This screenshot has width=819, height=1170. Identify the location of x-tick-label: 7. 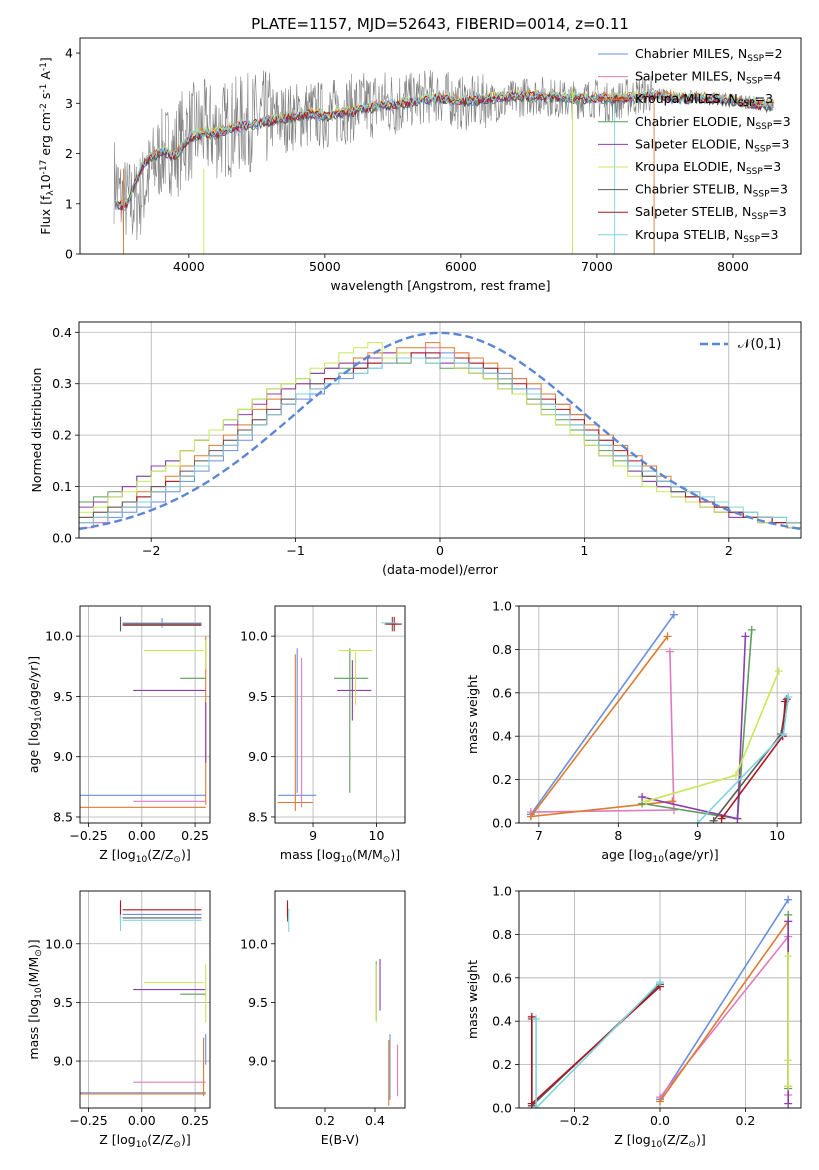
(539, 835).